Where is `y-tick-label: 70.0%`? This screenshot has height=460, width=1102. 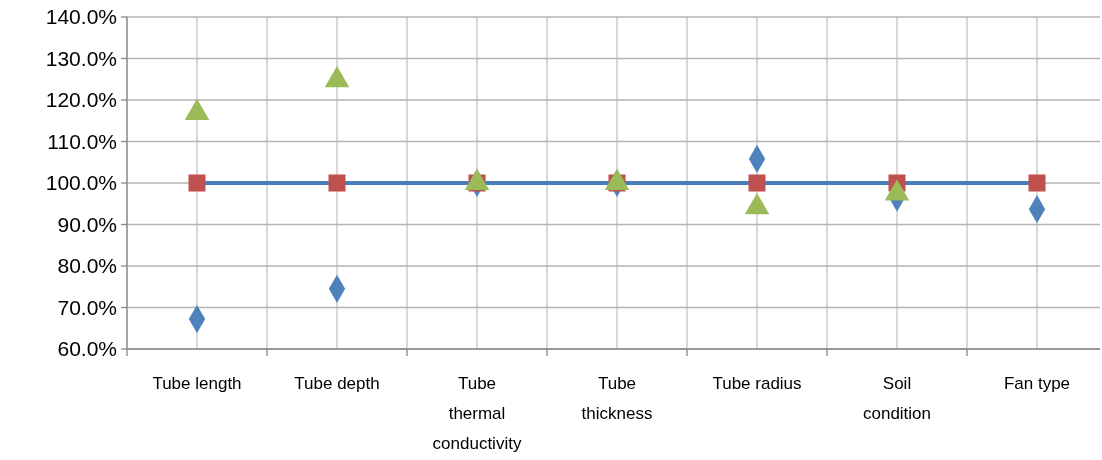 y-tick-label: 70.0% is located at coordinates (87, 307).